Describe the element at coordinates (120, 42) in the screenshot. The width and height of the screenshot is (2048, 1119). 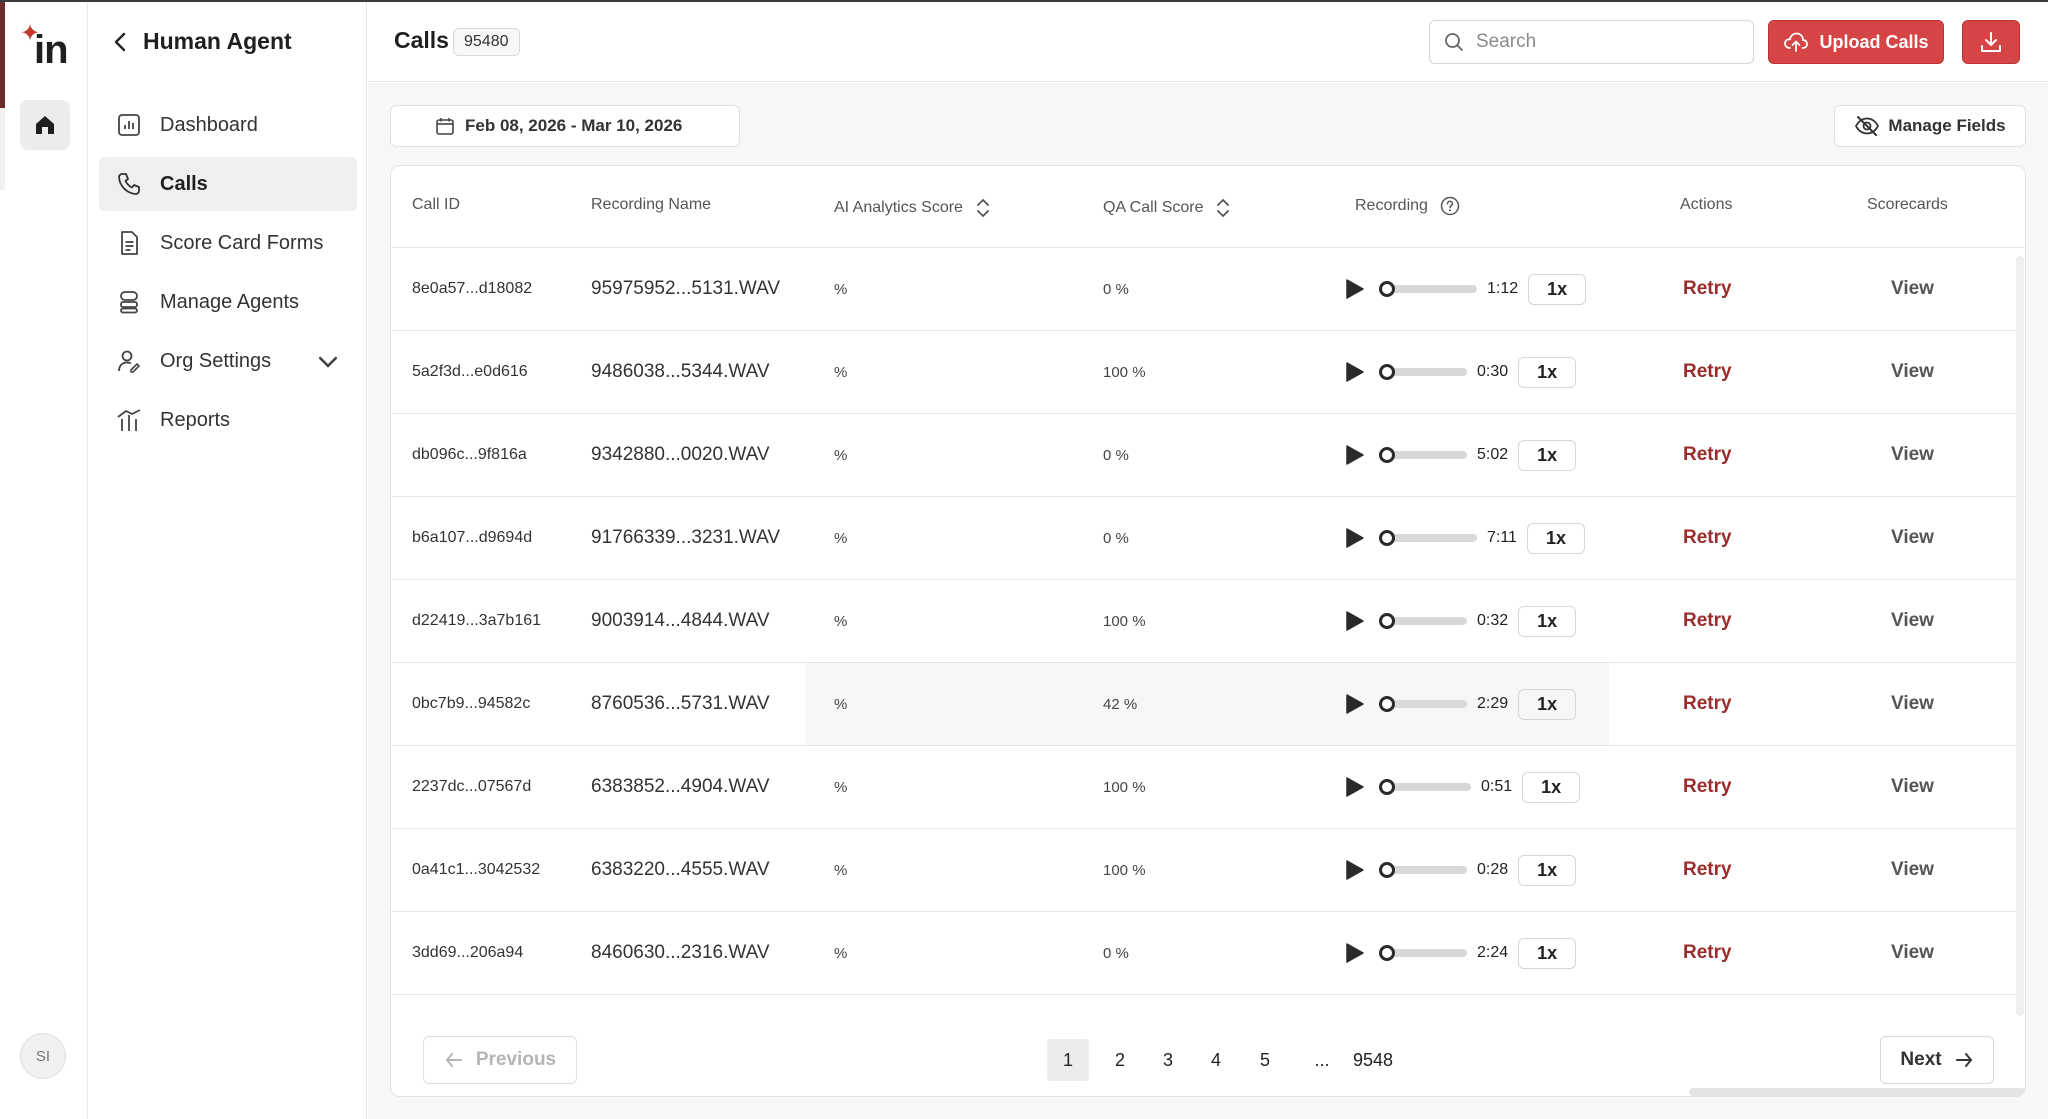
I see `chevron-left-icon` at that location.